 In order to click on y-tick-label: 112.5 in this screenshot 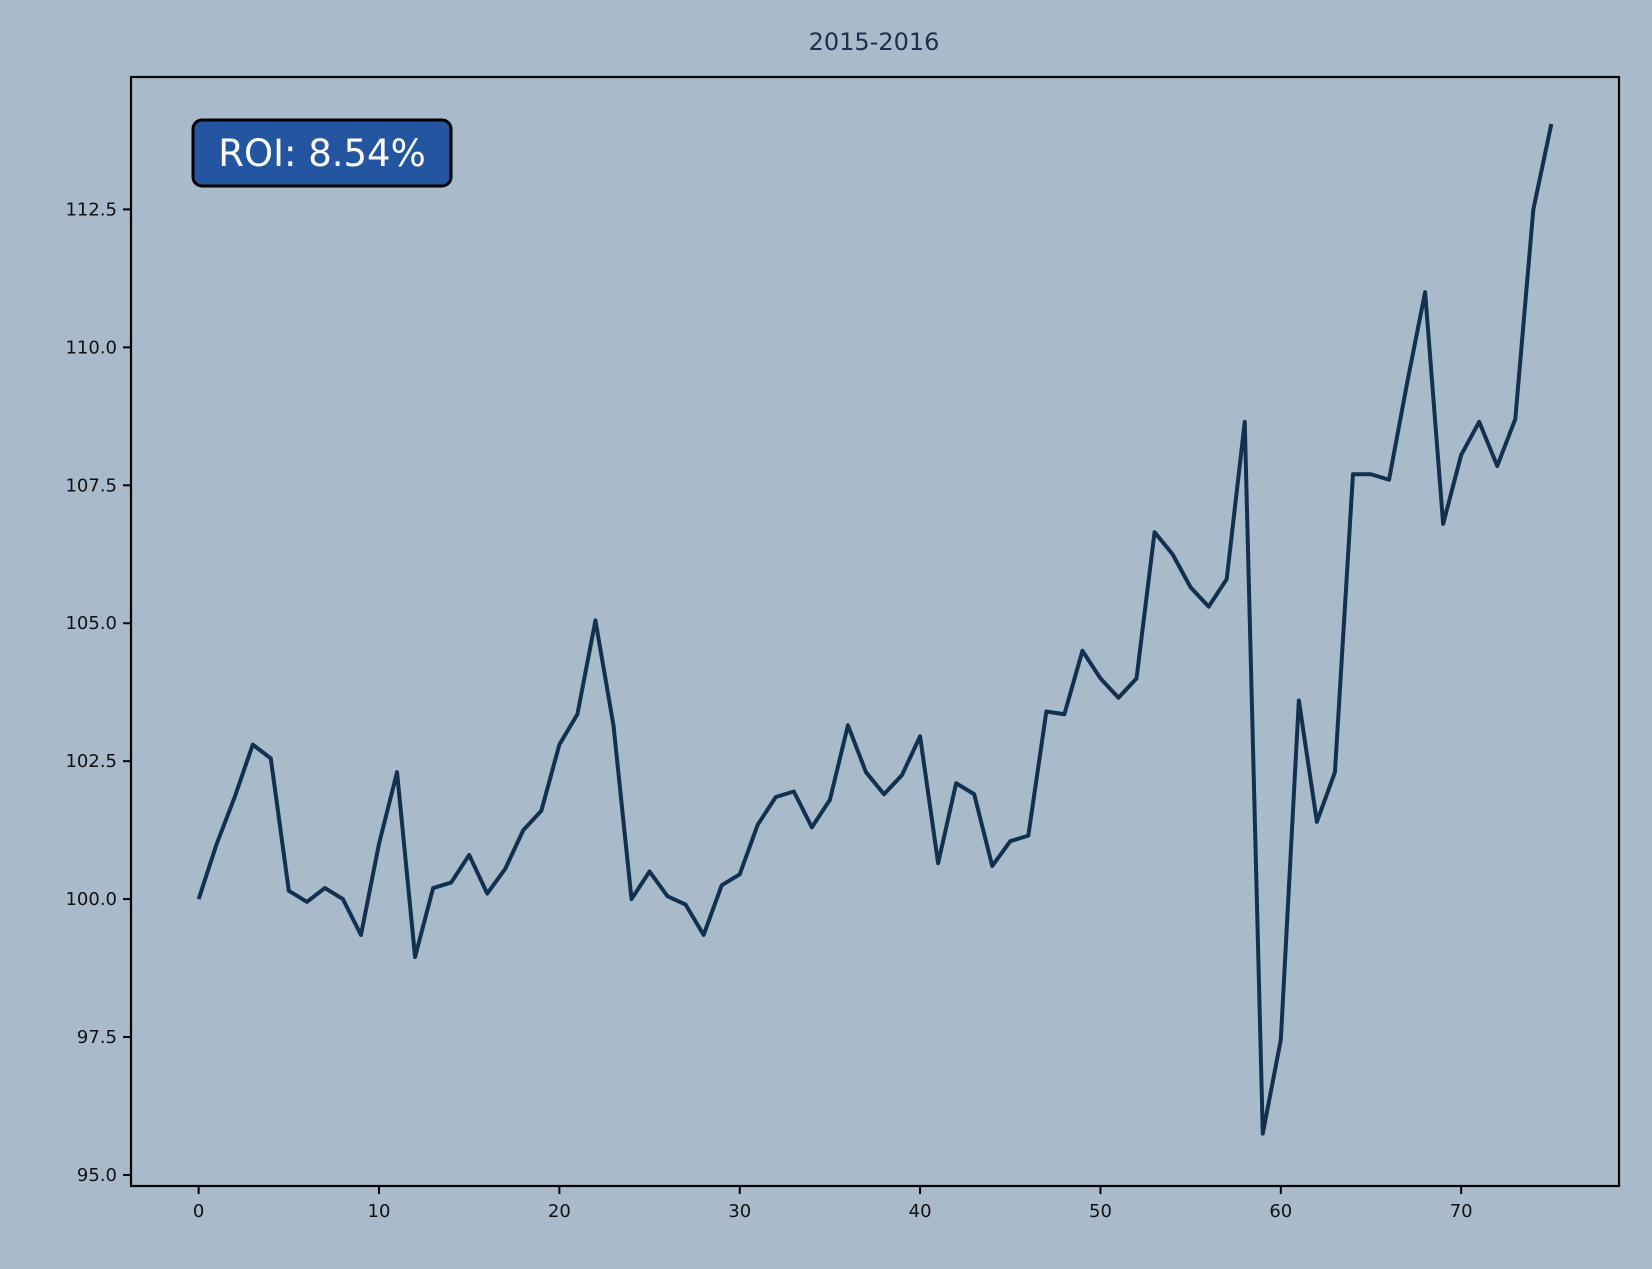, I will do `click(91, 209)`.